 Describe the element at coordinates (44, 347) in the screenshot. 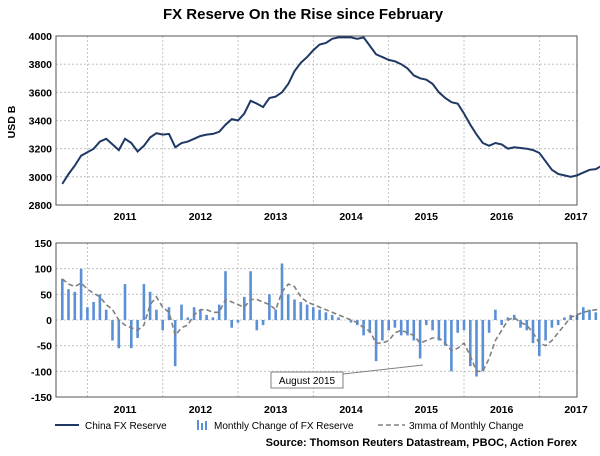

I see `y-tick-label: -50` at that location.